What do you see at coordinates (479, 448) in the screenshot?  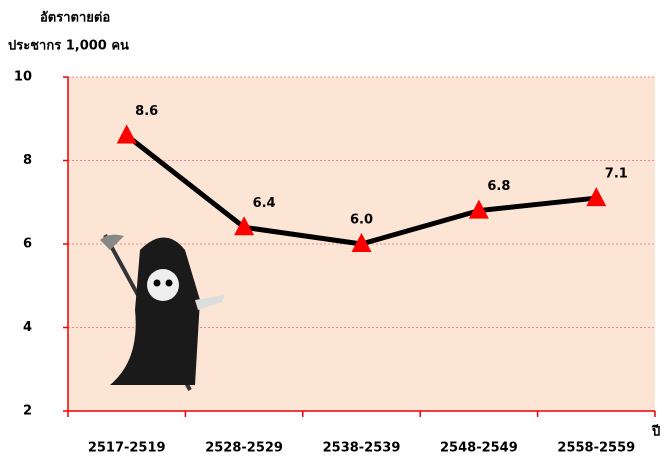 I see `x-tick-label: 2548-2549` at bounding box center [479, 448].